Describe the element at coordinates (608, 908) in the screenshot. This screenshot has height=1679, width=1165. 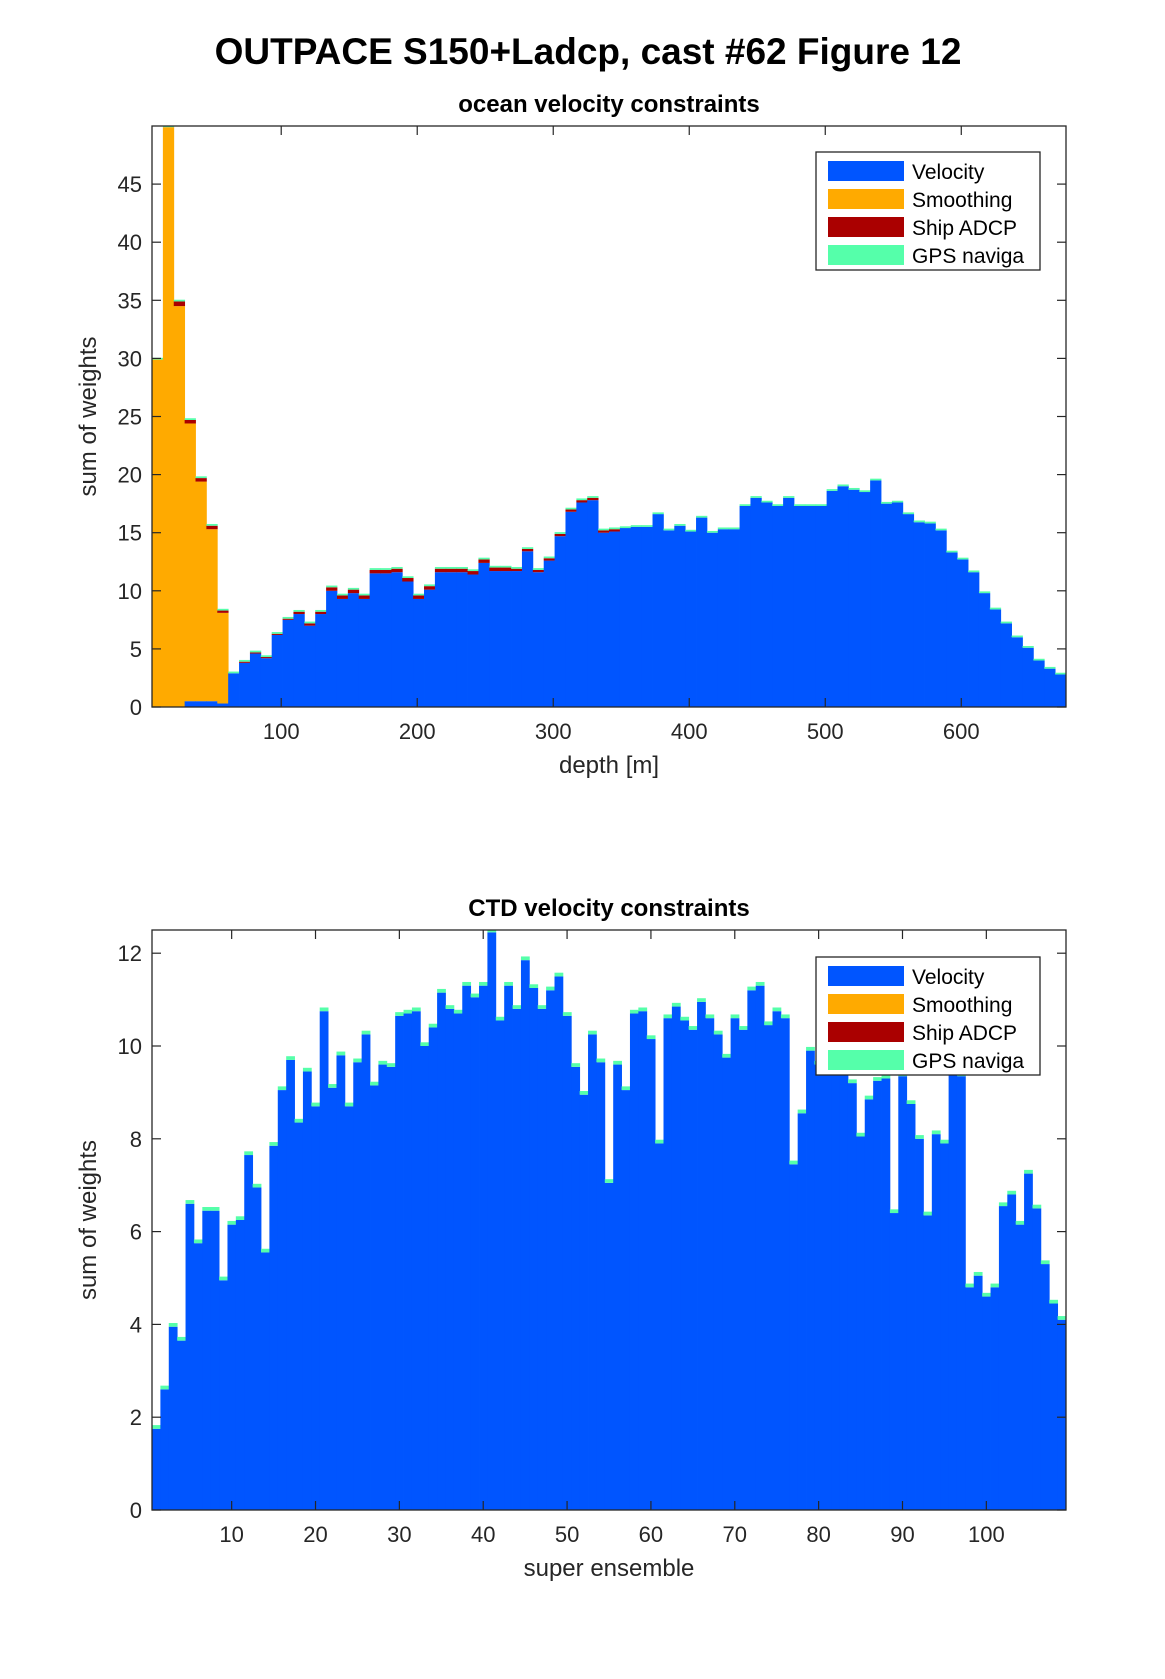
I see `chart-title: CTD velocity constraints` at that location.